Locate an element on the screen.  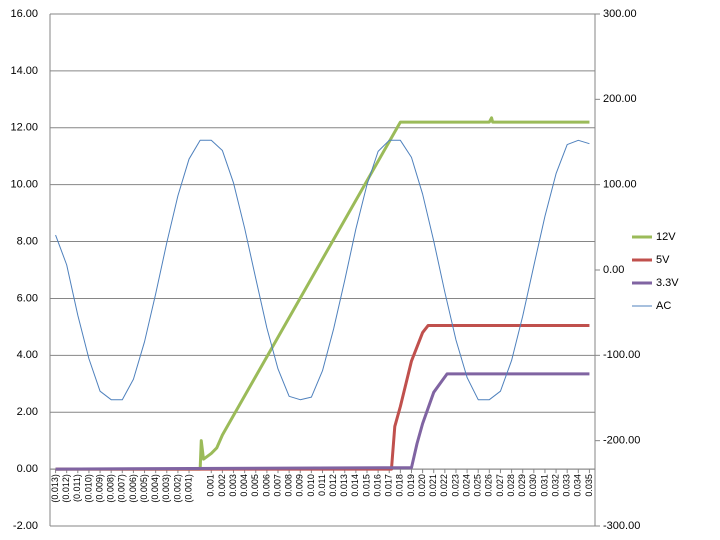
y-tick-label: 14.00 is located at coordinates (24, 71).